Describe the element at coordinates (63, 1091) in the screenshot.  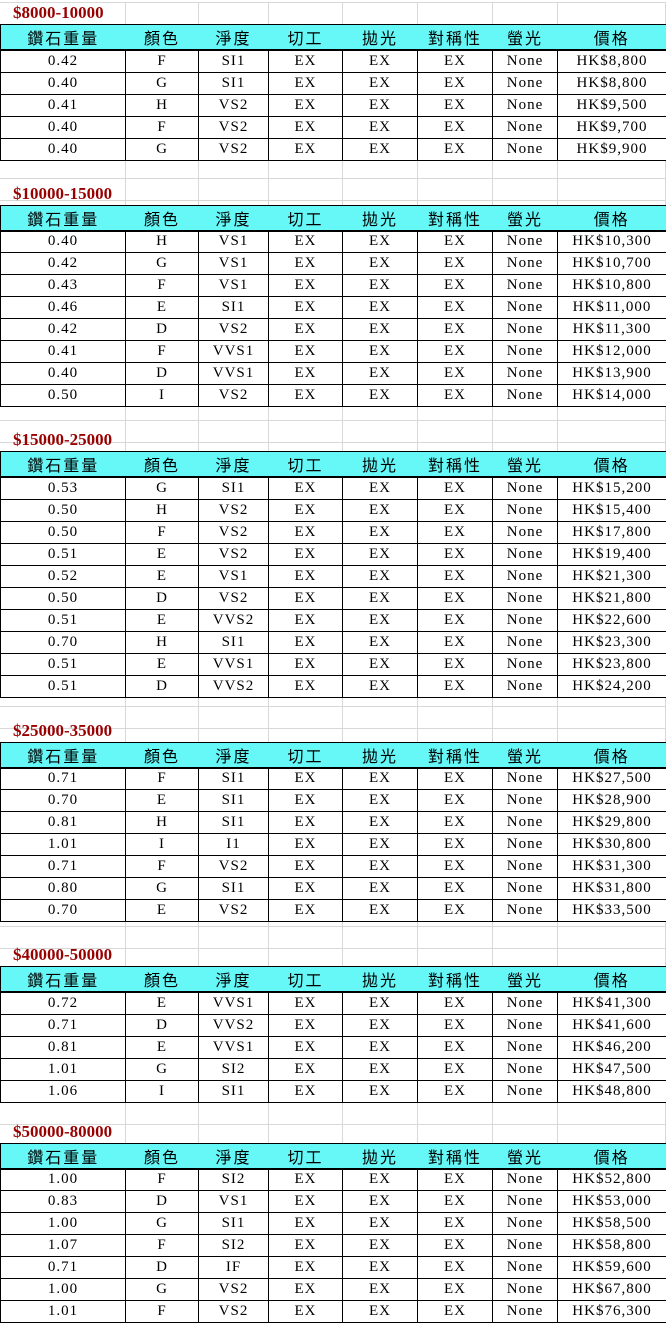
I see `data-cell: 1.06` at that location.